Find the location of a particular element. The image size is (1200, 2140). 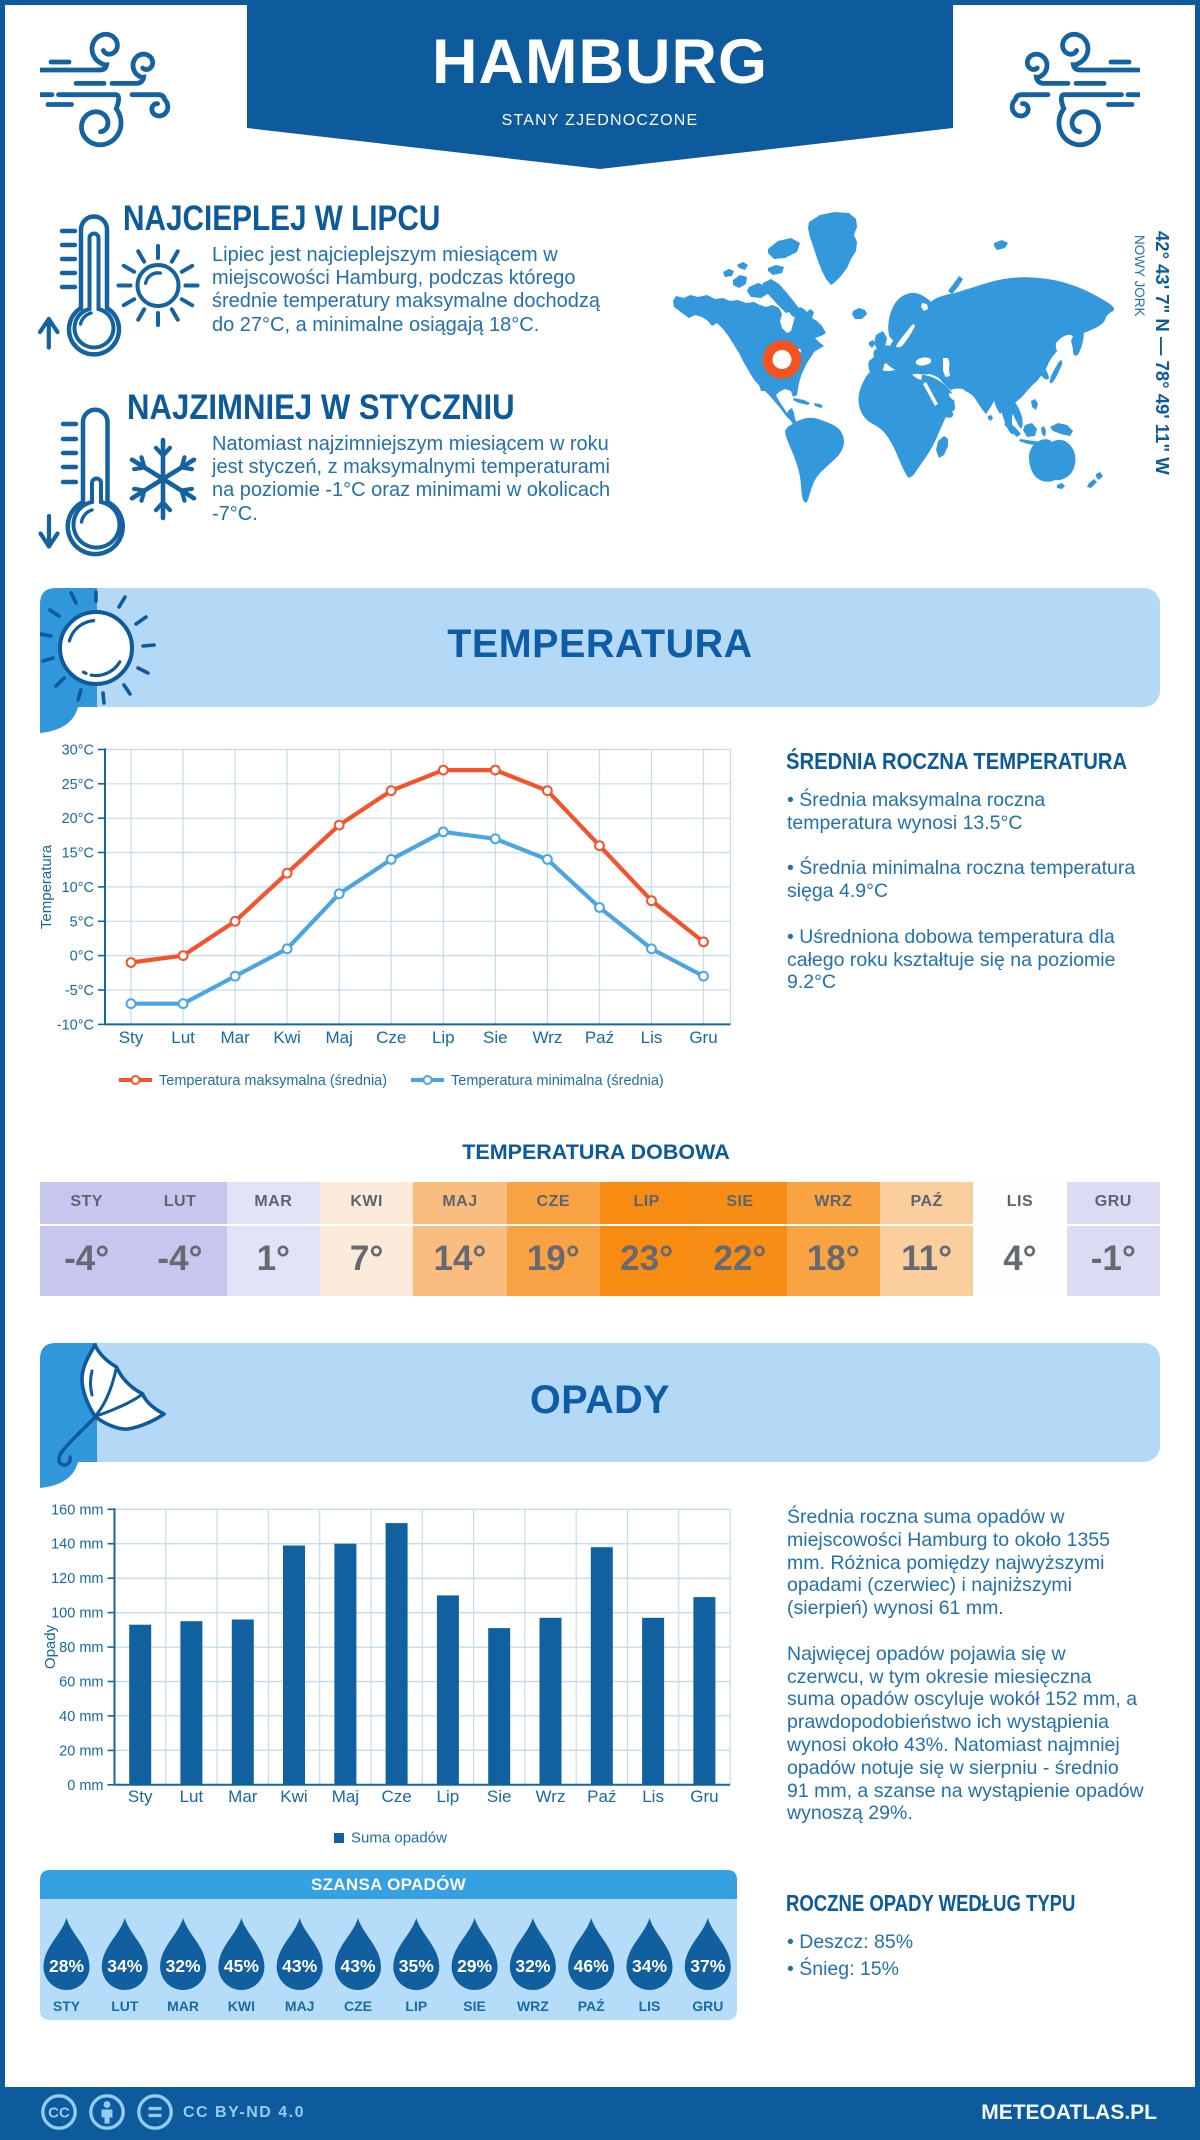

svg-text: 40 mm is located at coordinates (81, 1717).